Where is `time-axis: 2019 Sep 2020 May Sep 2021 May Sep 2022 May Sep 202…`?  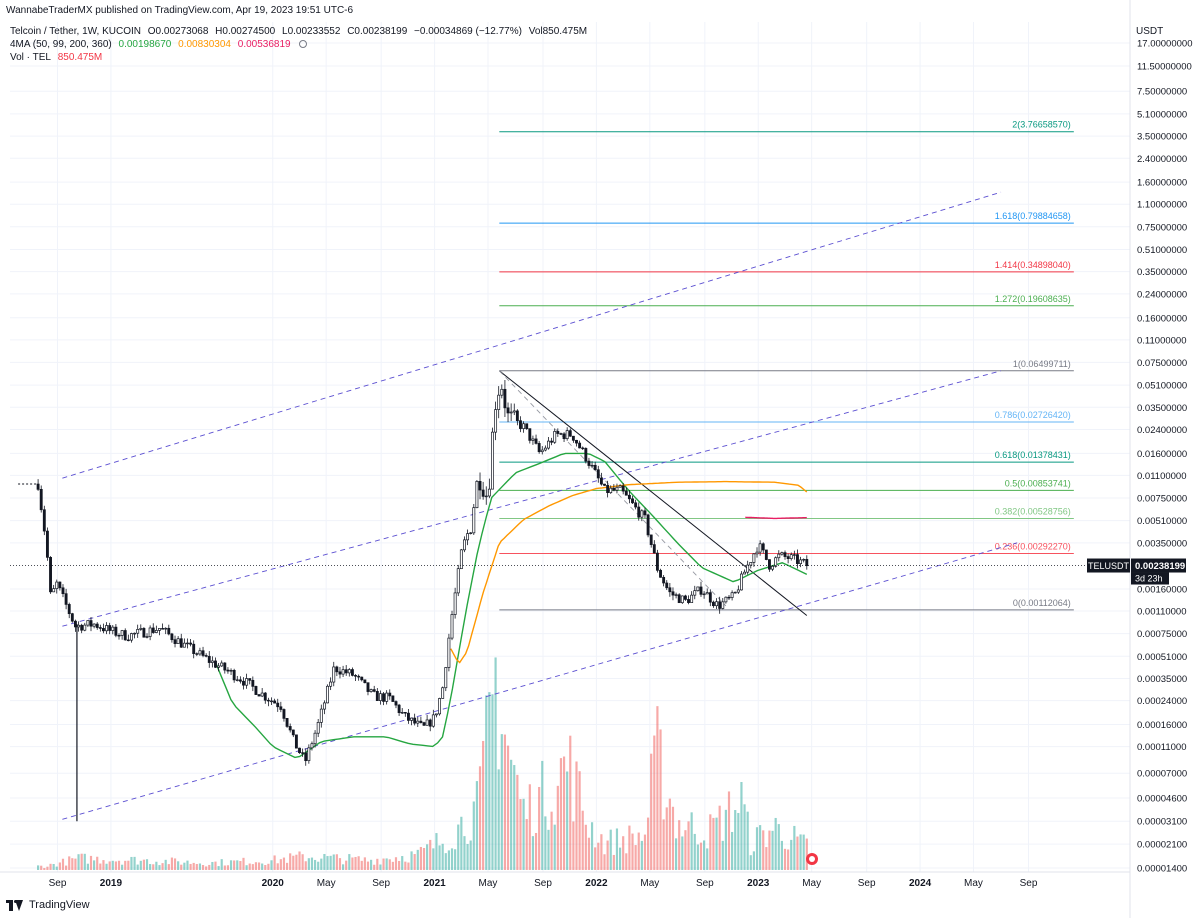
time-axis: 2019 Sep 2020 May Sep 2021 May Sep 2022 May Sep 202… is located at coordinates (543, 871).